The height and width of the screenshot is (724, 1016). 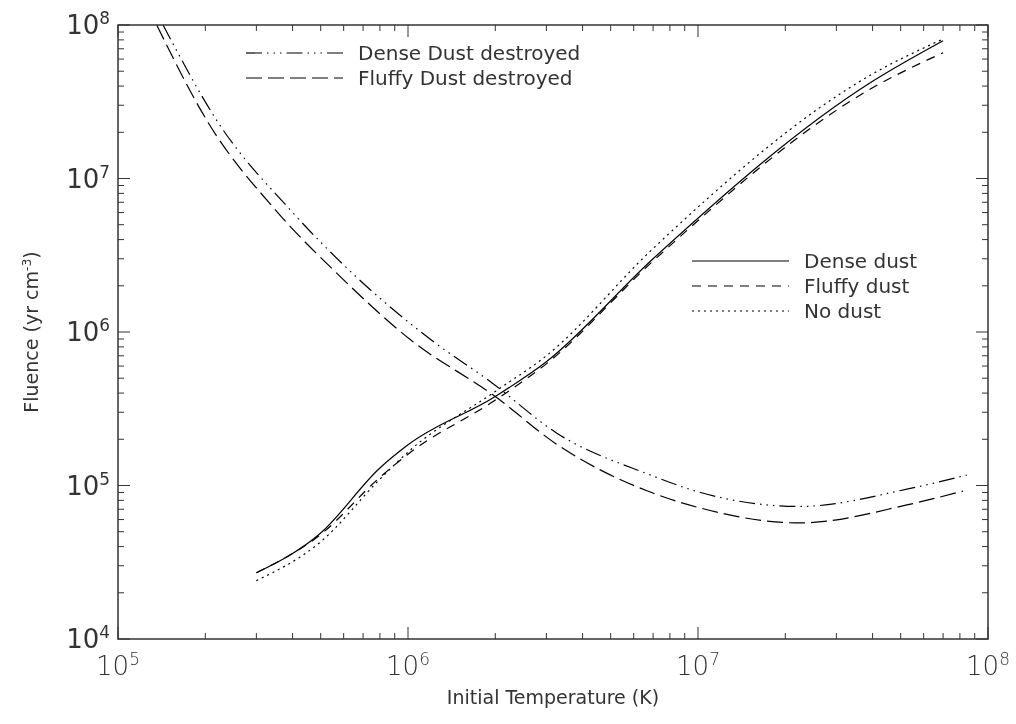 What do you see at coordinates (88, 24) in the screenshot?
I see `y-tick-label: 10$^{8}$` at bounding box center [88, 24].